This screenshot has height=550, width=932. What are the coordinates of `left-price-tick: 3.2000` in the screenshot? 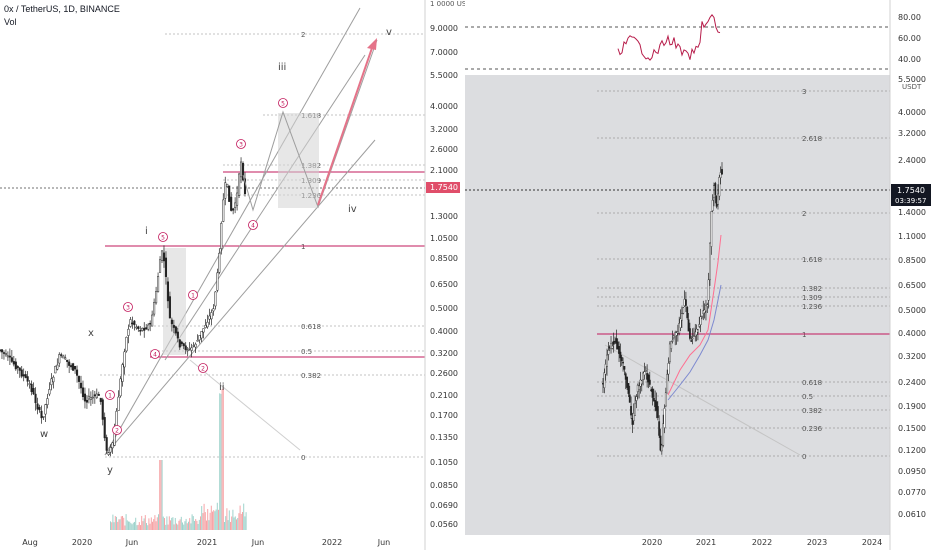 It's located at (444, 129).